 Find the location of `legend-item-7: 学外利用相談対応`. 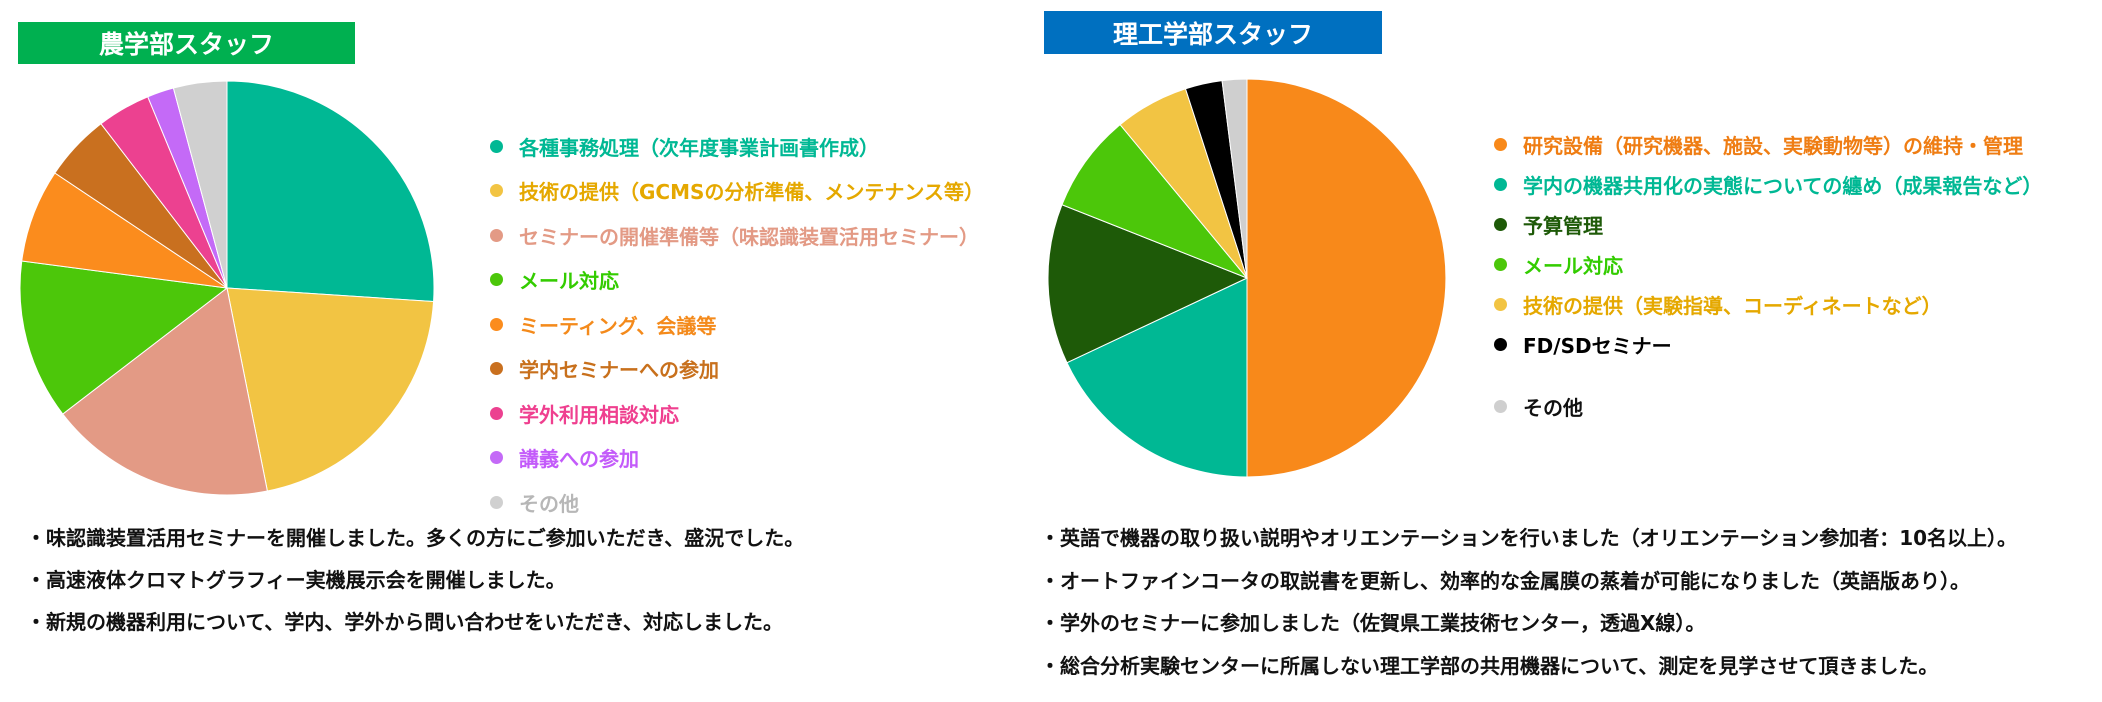

legend-item-7: 学外利用相談対応 is located at coordinates (737, 413).